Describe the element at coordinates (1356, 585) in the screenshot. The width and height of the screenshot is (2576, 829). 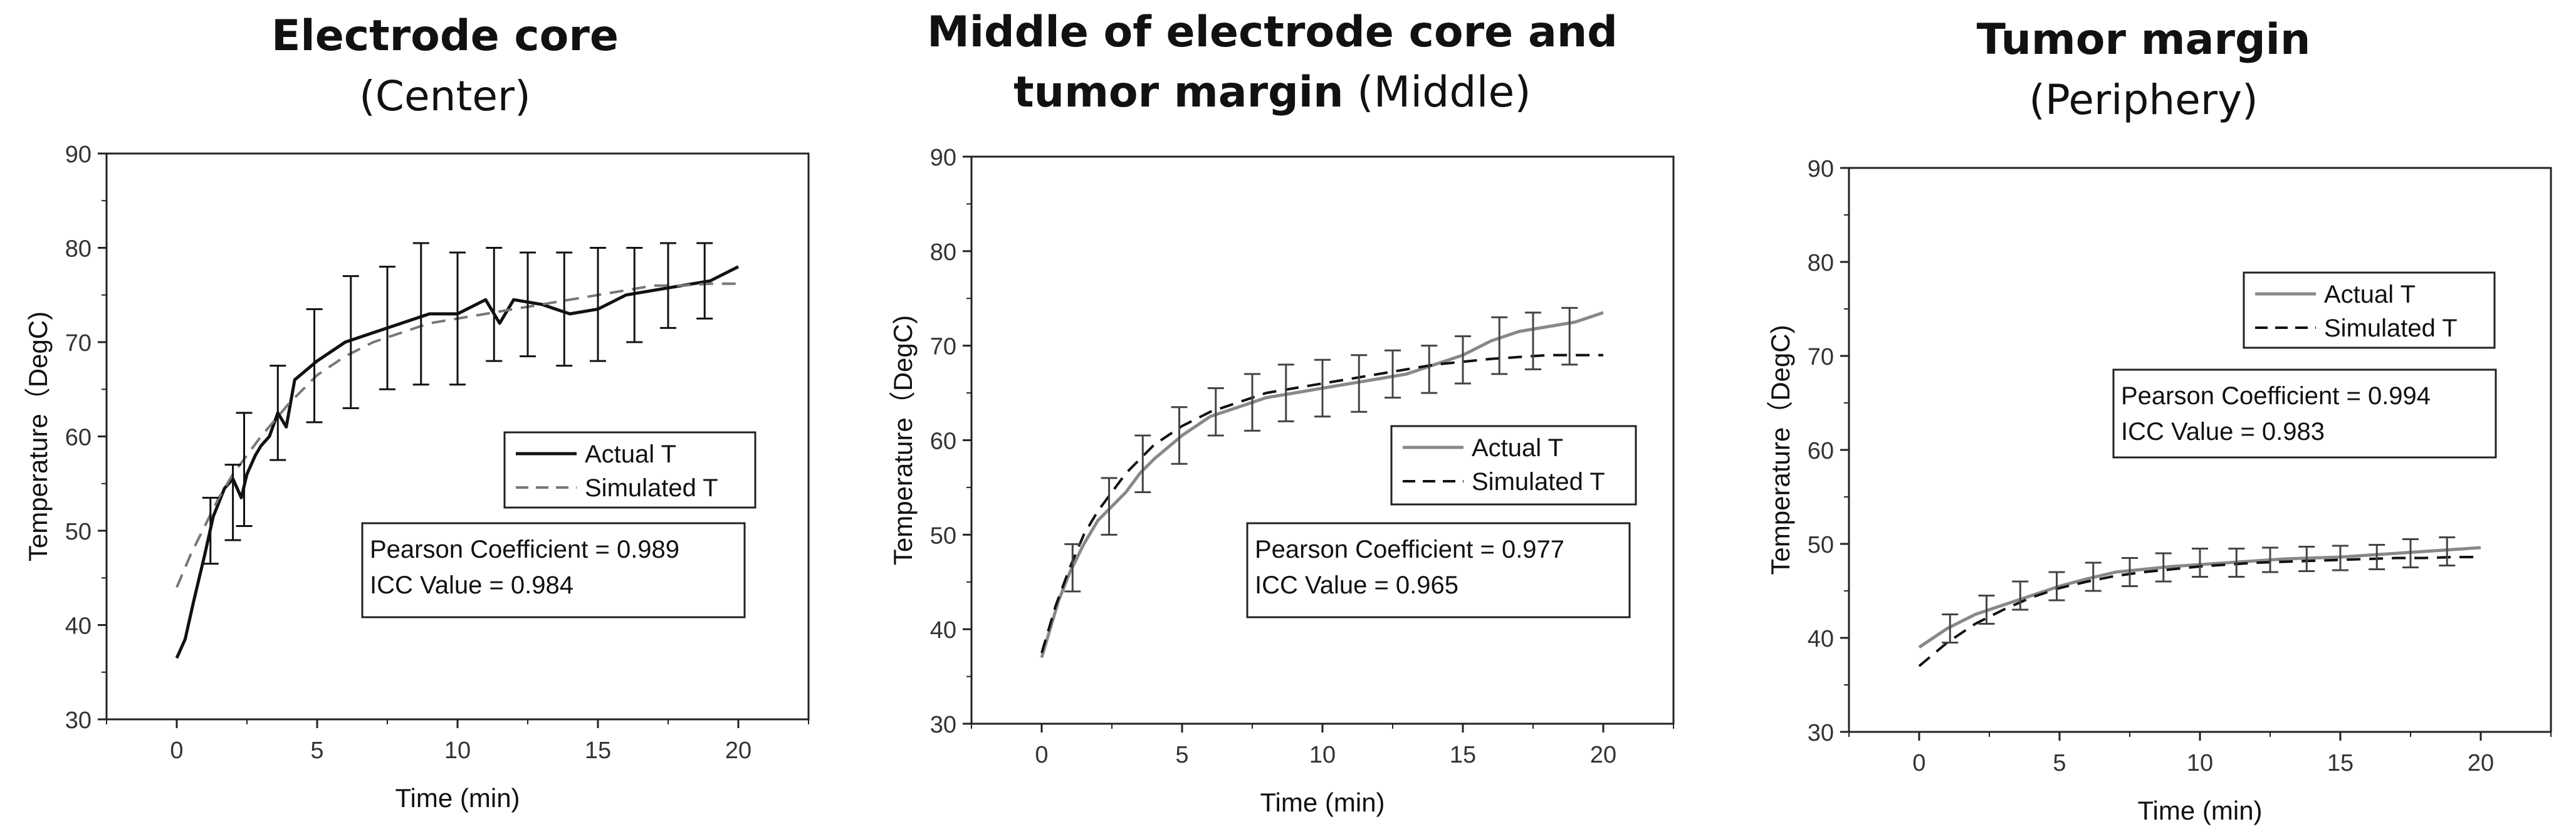
I see `annotation-icc: ICC Value = 0.965` at that location.